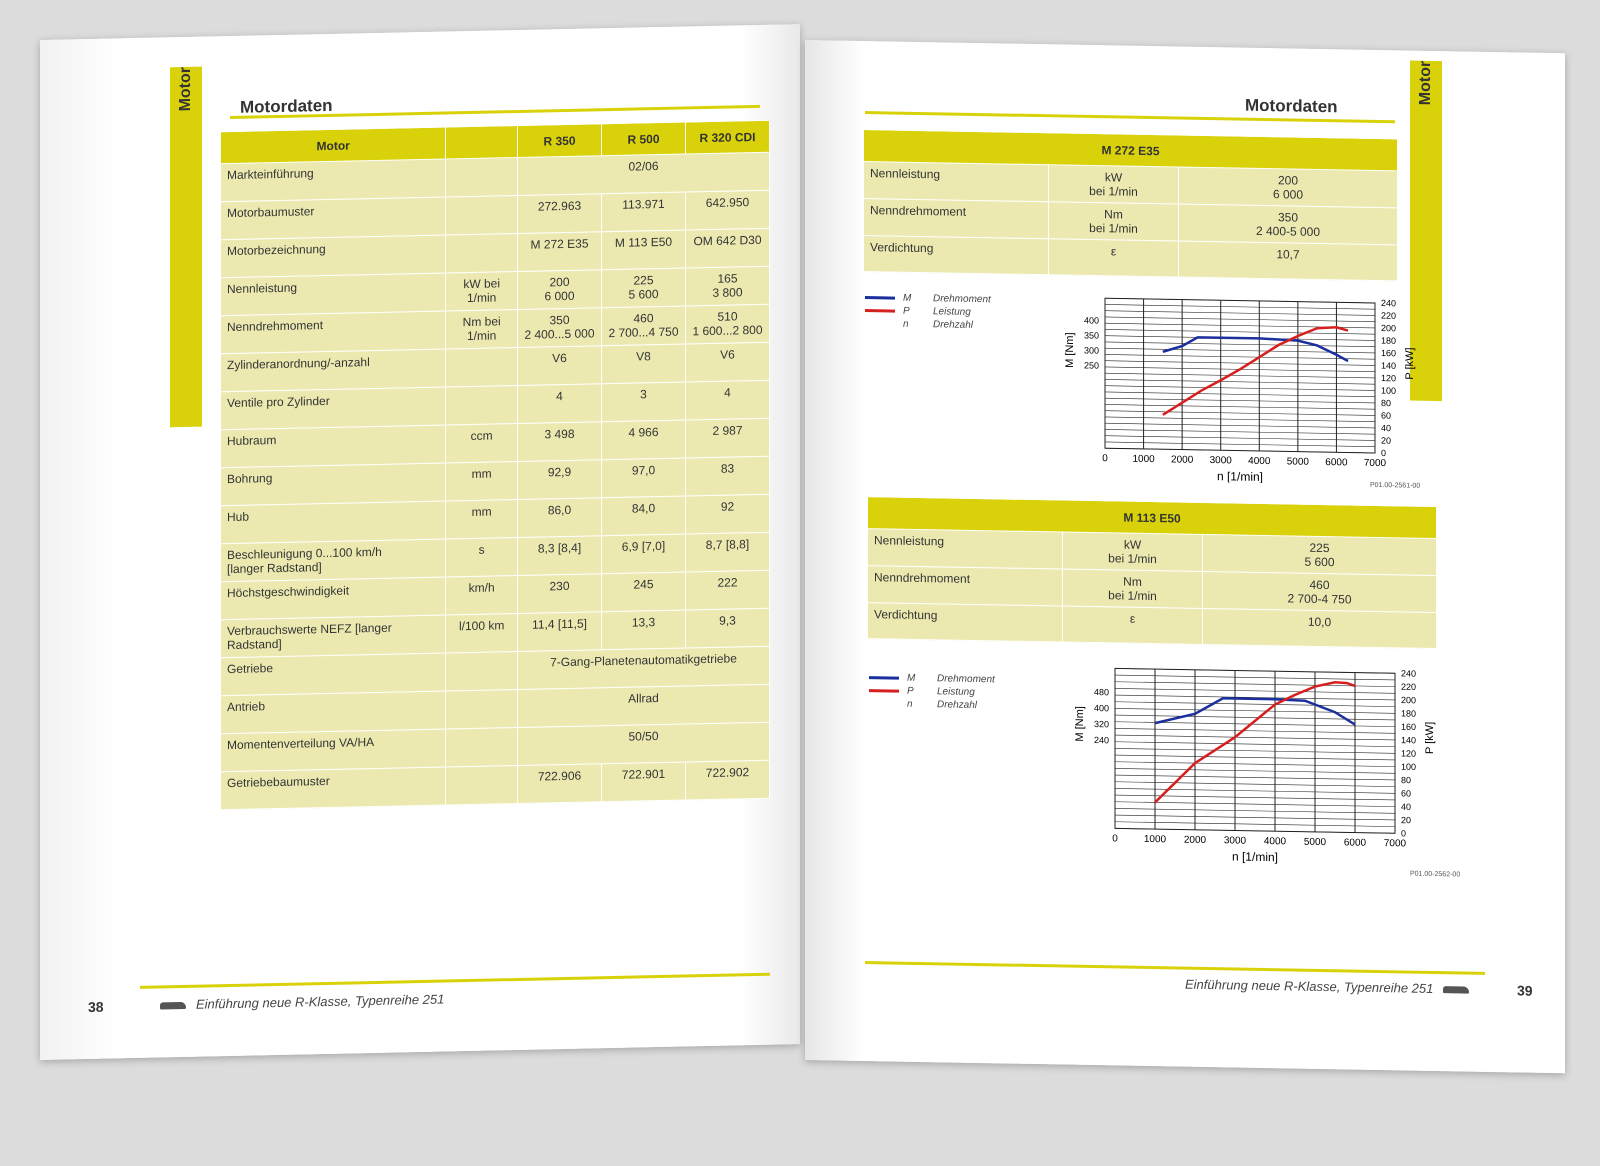 Image resolution: width=1600 pixels, height=1166 pixels. Describe the element at coordinates (1386, 416) in the screenshot. I see `y-right-tick-label: 60` at that location.